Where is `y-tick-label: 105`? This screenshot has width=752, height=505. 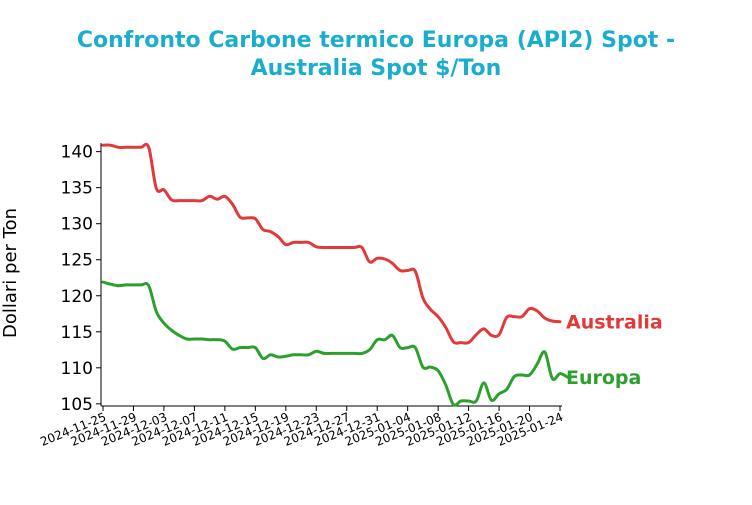 y-tick-label: 105 is located at coordinates (77, 405).